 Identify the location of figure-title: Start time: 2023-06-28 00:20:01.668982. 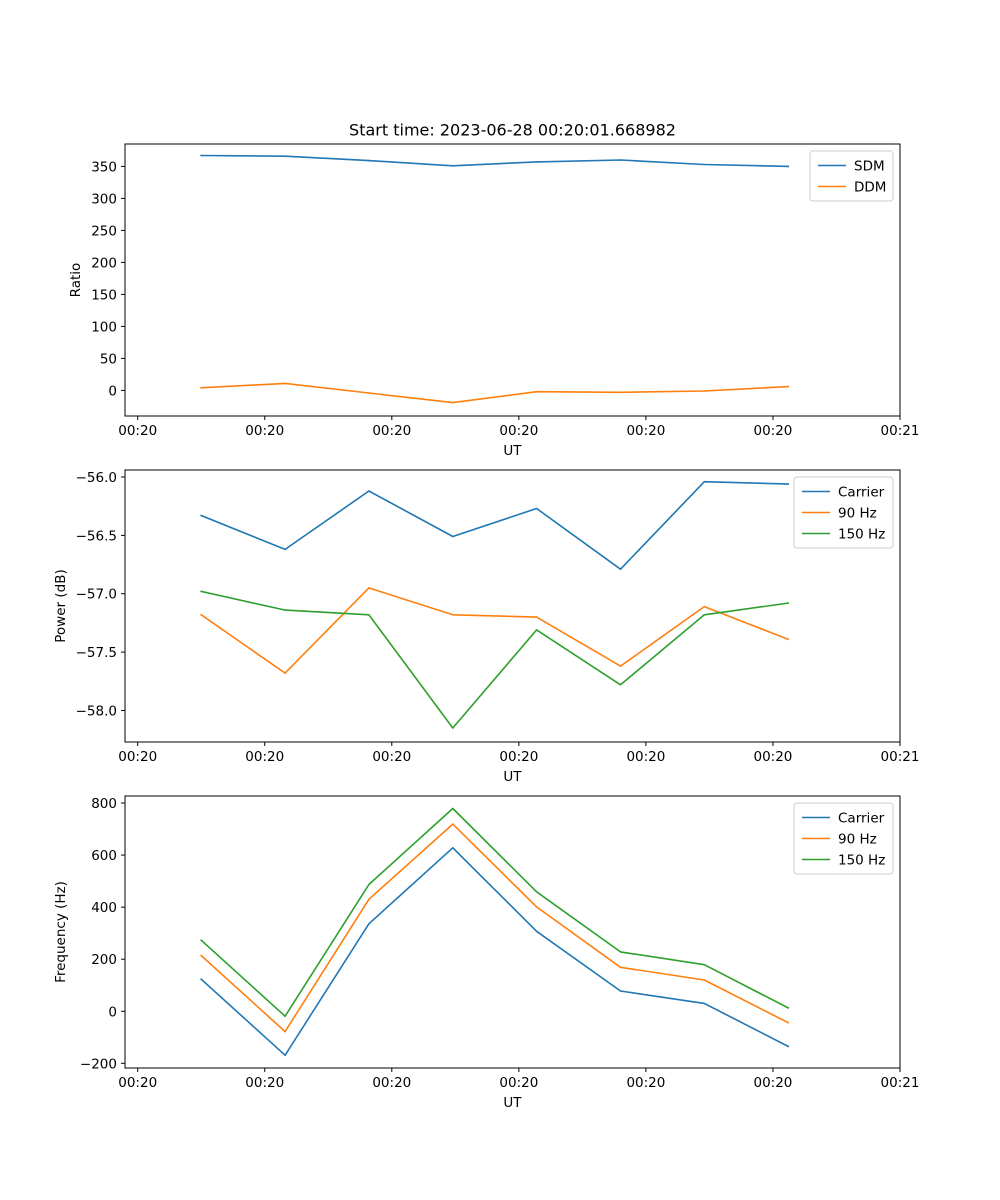
(512, 130).